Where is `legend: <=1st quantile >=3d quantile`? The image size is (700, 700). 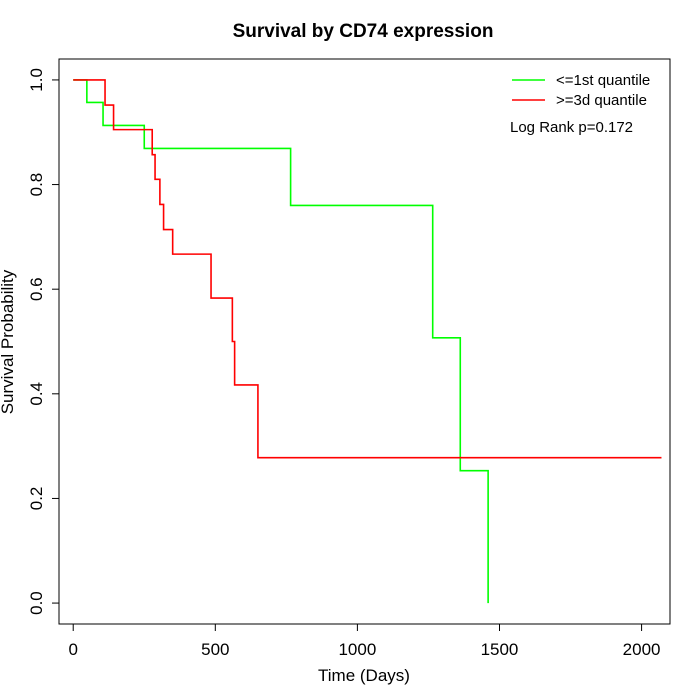
legend: <=1st quantile >=3d quantile is located at coordinates (581, 90).